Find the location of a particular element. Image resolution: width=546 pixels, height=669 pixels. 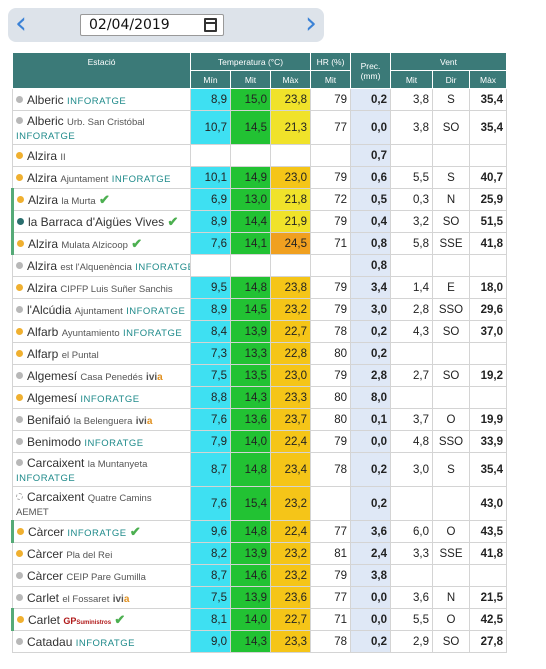

checkmark-icon: ✔ is located at coordinates (173, 221).